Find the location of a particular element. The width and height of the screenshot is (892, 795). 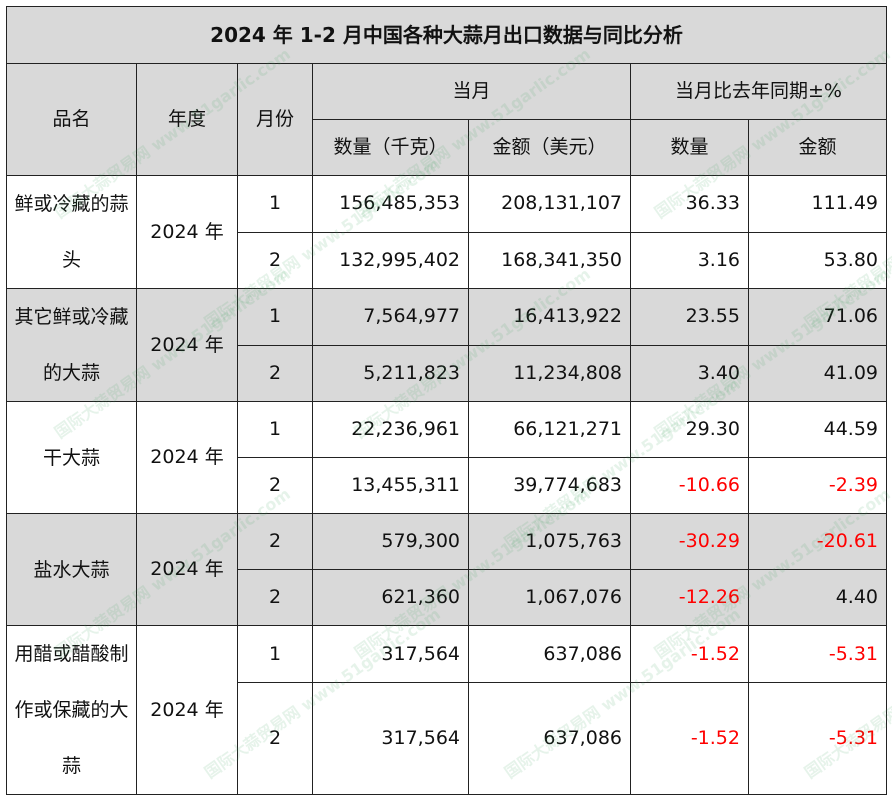

header-name: 品名 is located at coordinates (71, 119).